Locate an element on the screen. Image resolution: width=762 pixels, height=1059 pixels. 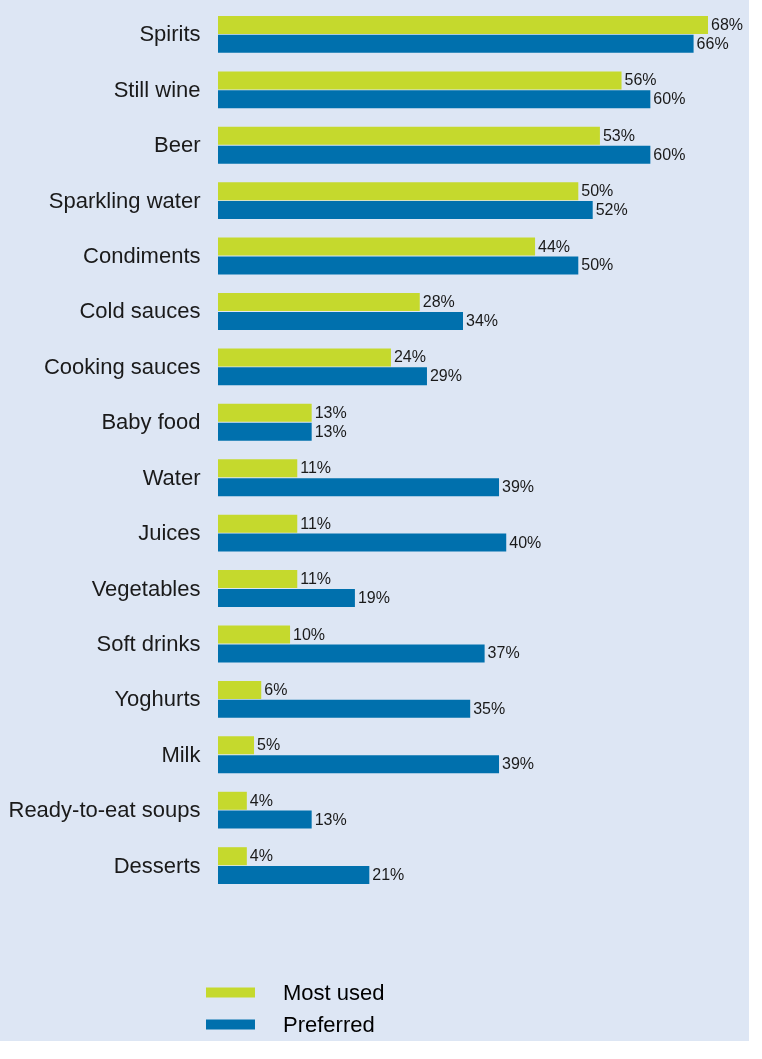
data-label: 28% is located at coordinates (438, 302).